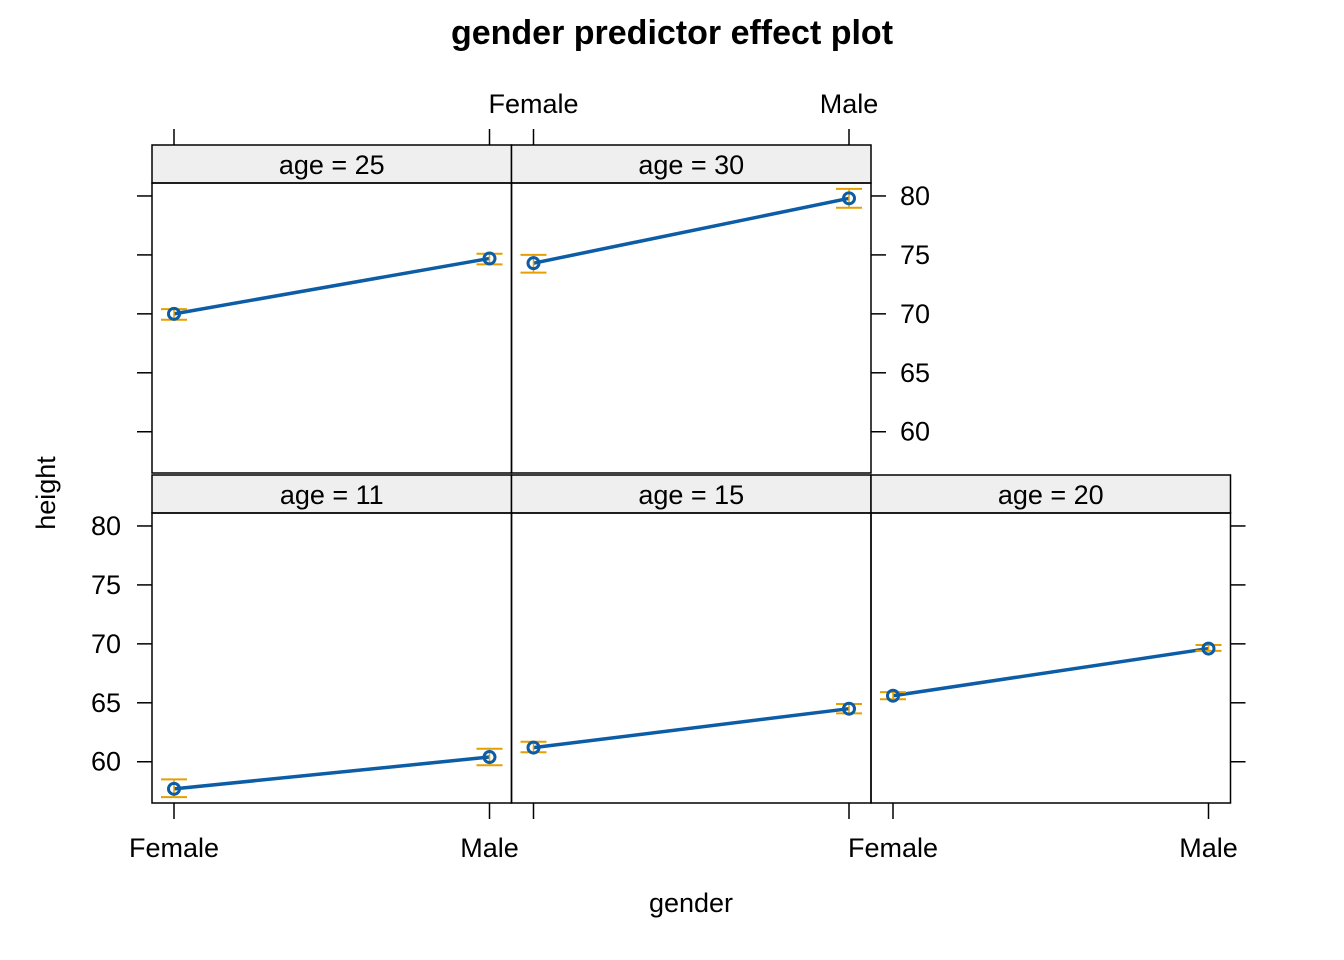  I want to click on panel-age-25: age = 25, so click(332, 309).